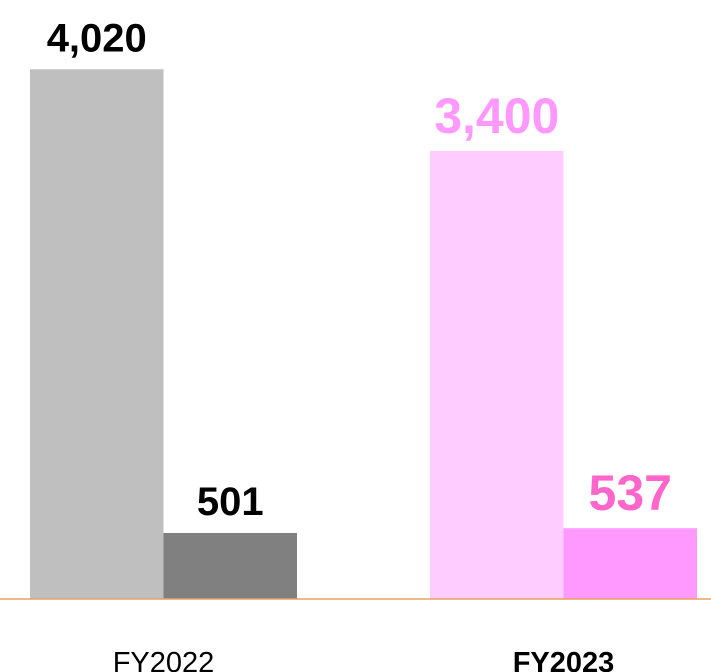 The image size is (711, 672). What do you see at coordinates (164, 659) in the screenshot?
I see `x-tick-label: FY2022` at bounding box center [164, 659].